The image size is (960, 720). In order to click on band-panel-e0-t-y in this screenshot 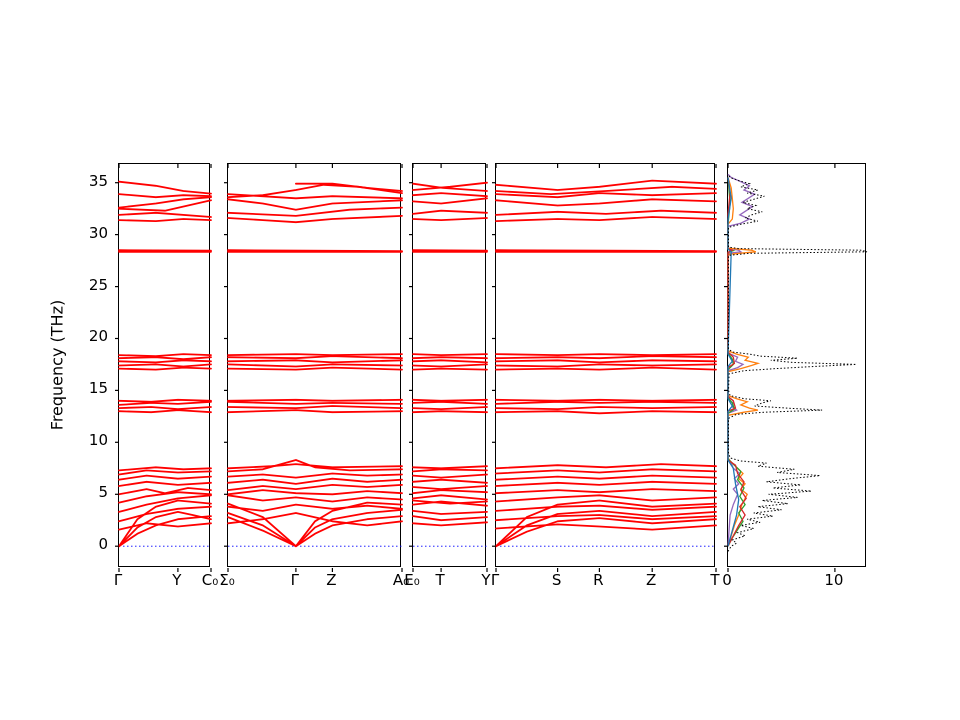, I will do `click(448, 367)`.